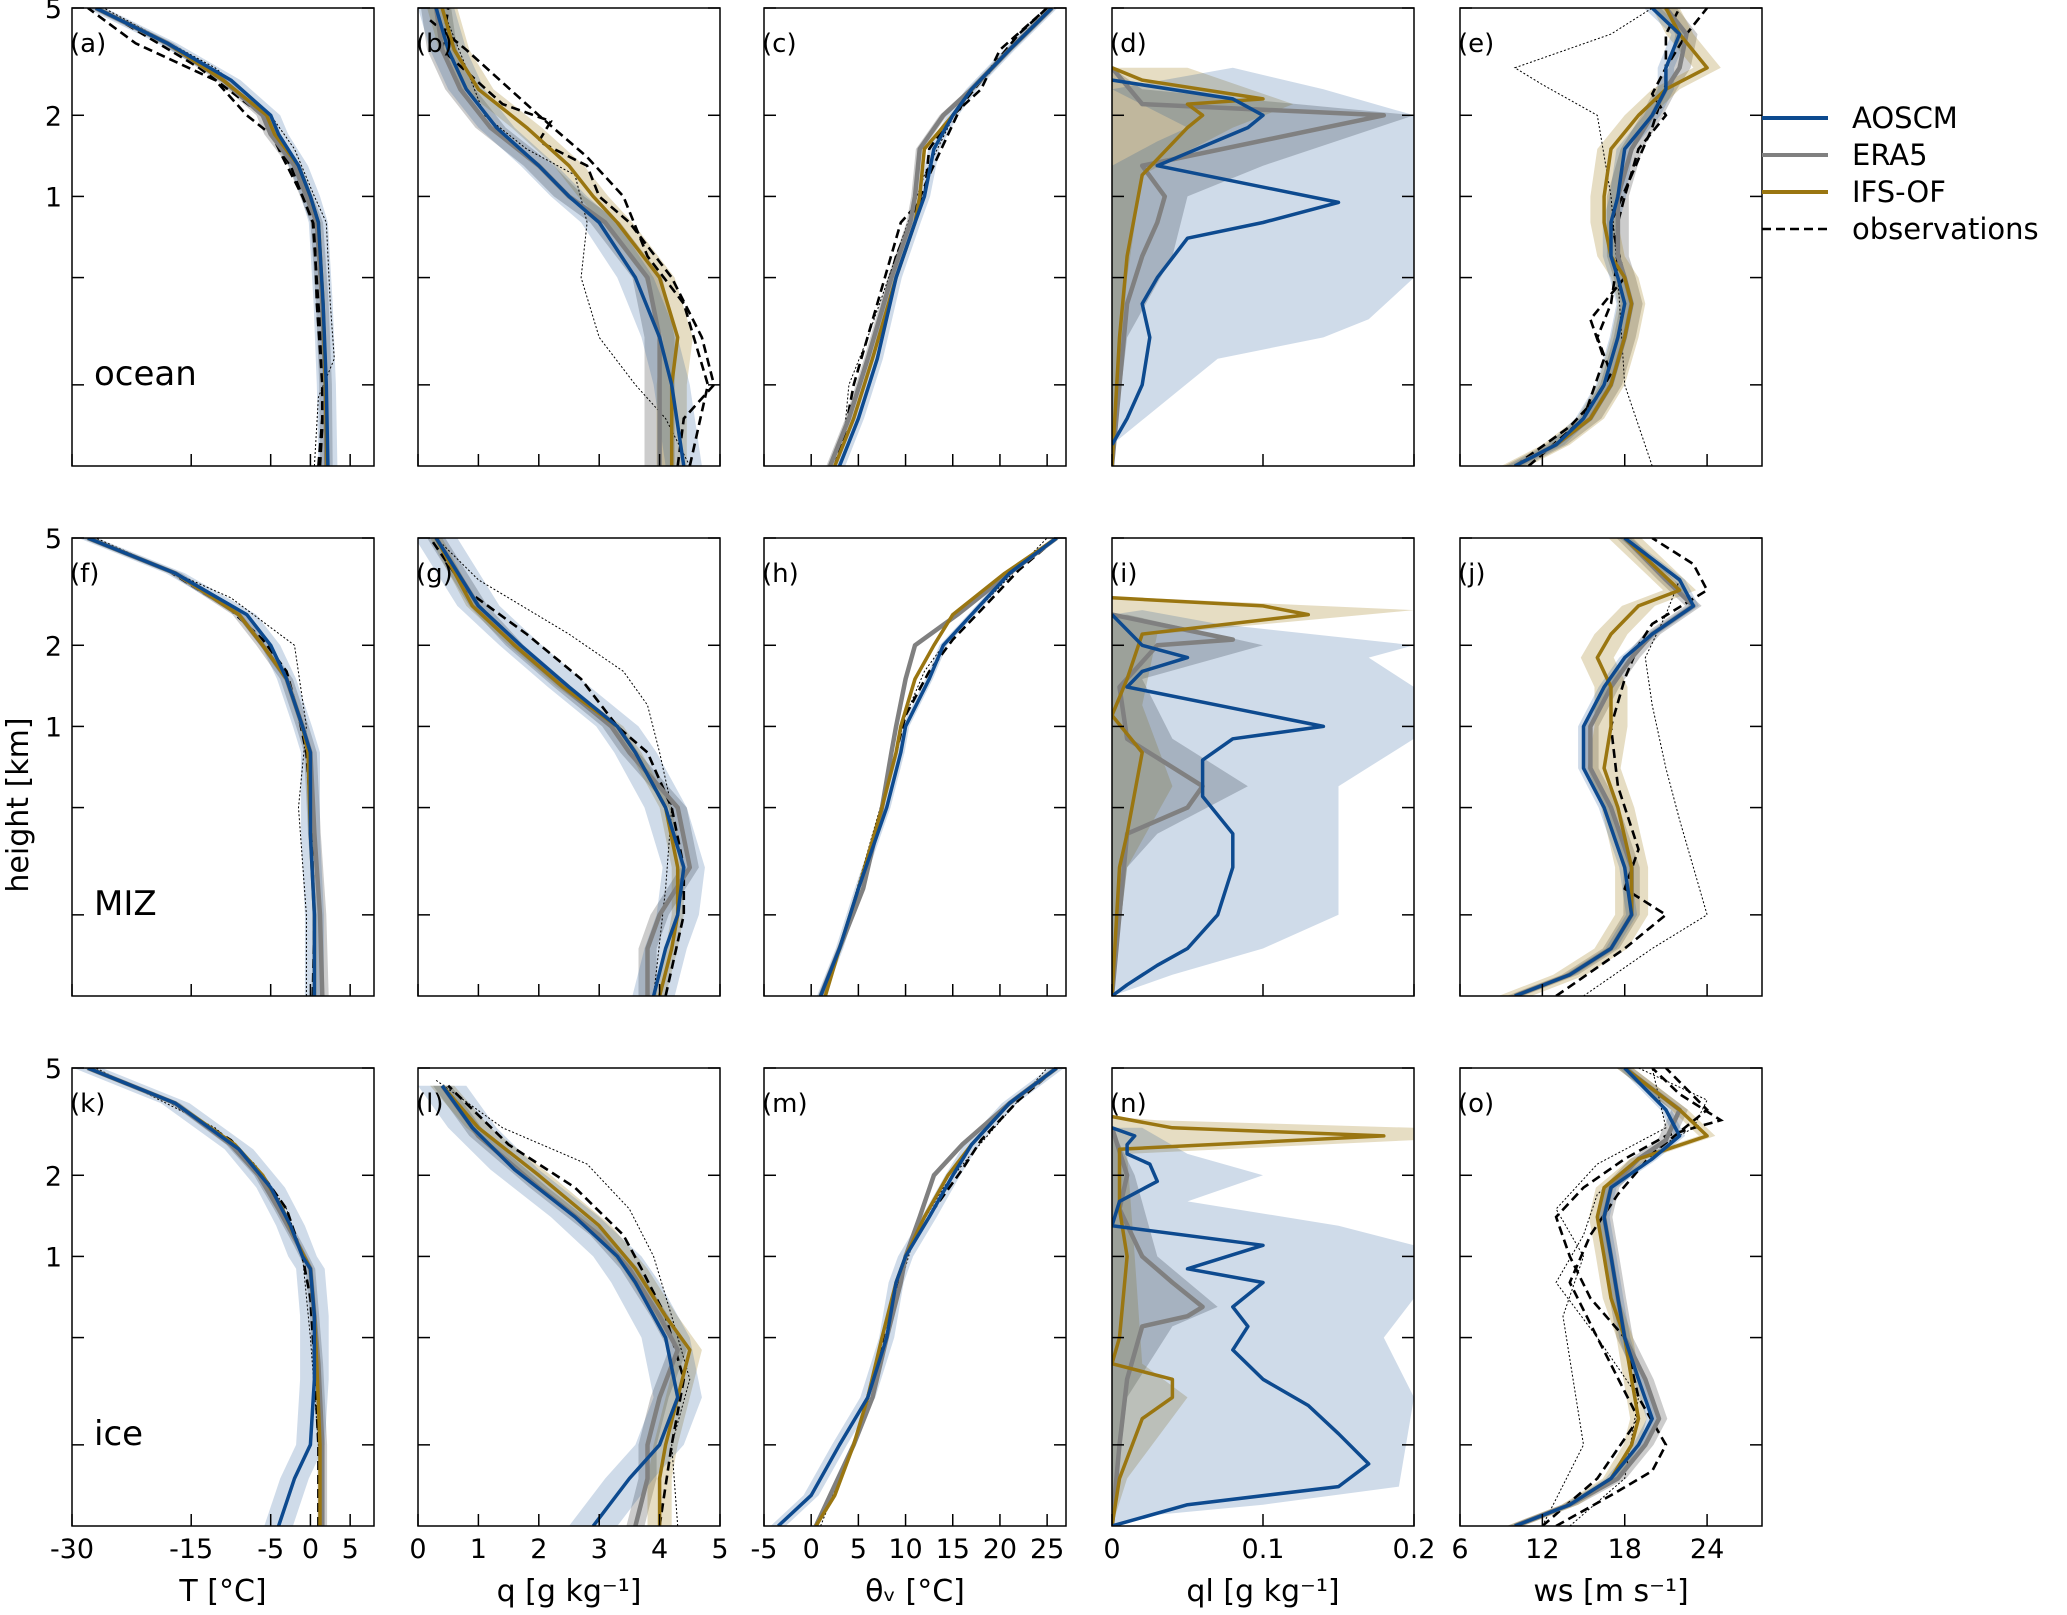 Image resolution: width=2067 pixels, height=1615 pixels. What do you see at coordinates (569, 1591) in the screenshot?
I see `x-axis-label: q [g kg⁻¹]` at bounding box center [569, 1591].